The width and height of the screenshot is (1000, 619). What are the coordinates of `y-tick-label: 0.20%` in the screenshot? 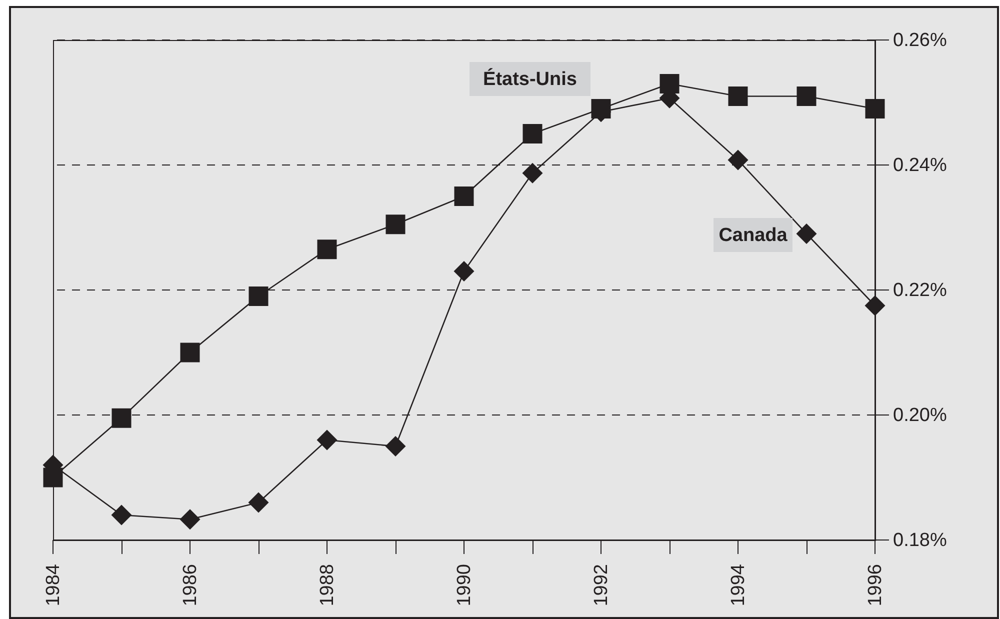 It's located at (920, 415).